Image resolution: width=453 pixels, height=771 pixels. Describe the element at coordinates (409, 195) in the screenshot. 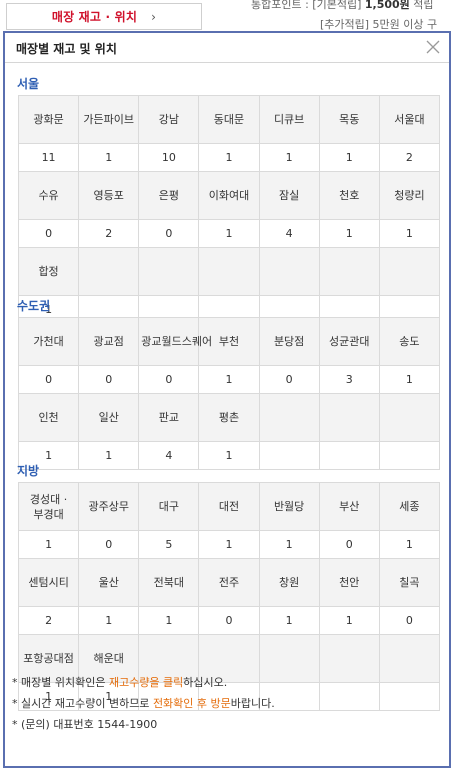

I see `store-name-cell: 청량리` at that location.